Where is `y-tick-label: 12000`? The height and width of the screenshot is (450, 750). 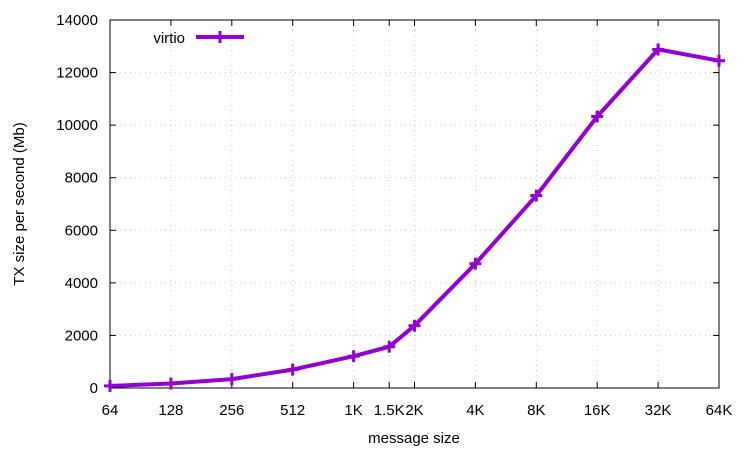 y-tick-label: 12000 is located at coordinates (77, 73).